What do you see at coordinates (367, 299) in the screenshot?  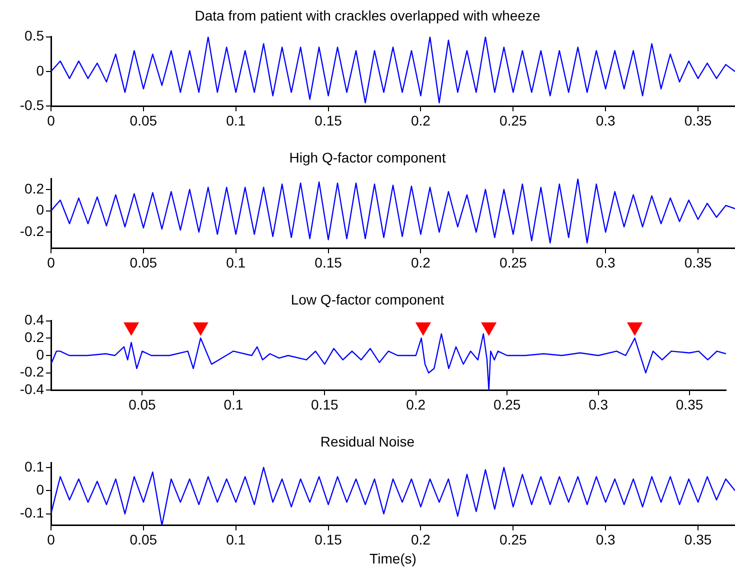 I see `chart-title: Low Q-factor component` at bounding box center [367, 299].